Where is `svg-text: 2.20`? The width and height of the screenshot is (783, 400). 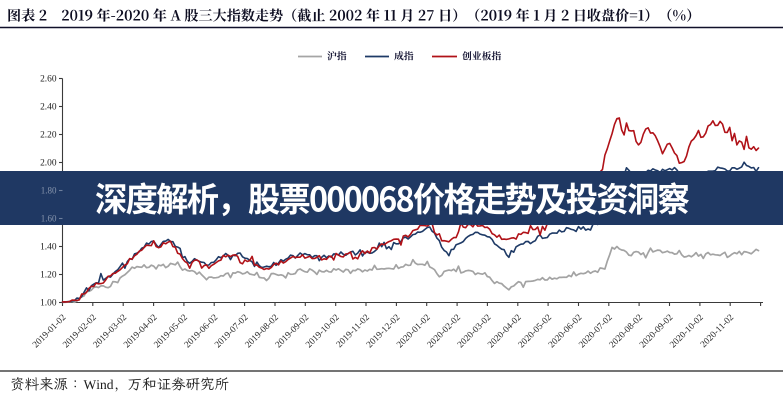 svg-text: 2.20 is located at coordinates (48, 135).